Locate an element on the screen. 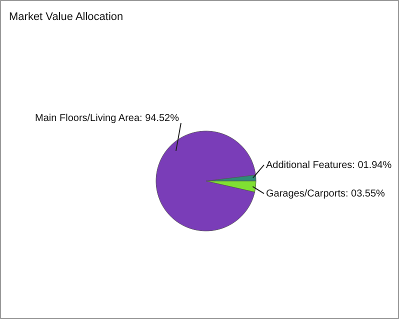 The height and width of the screenshot is (319, 399). slice-label: Garages/Carports: 03.55% is located at coordinates (326, 194).